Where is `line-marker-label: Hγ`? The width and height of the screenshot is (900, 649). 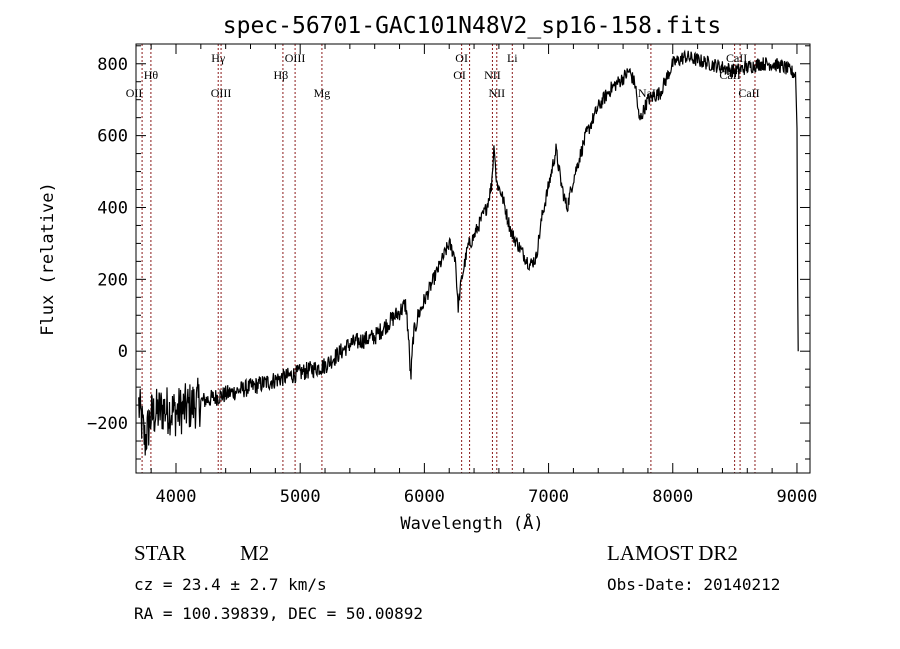 line-marker-label: Hγ is located at coordinates (218, 58).